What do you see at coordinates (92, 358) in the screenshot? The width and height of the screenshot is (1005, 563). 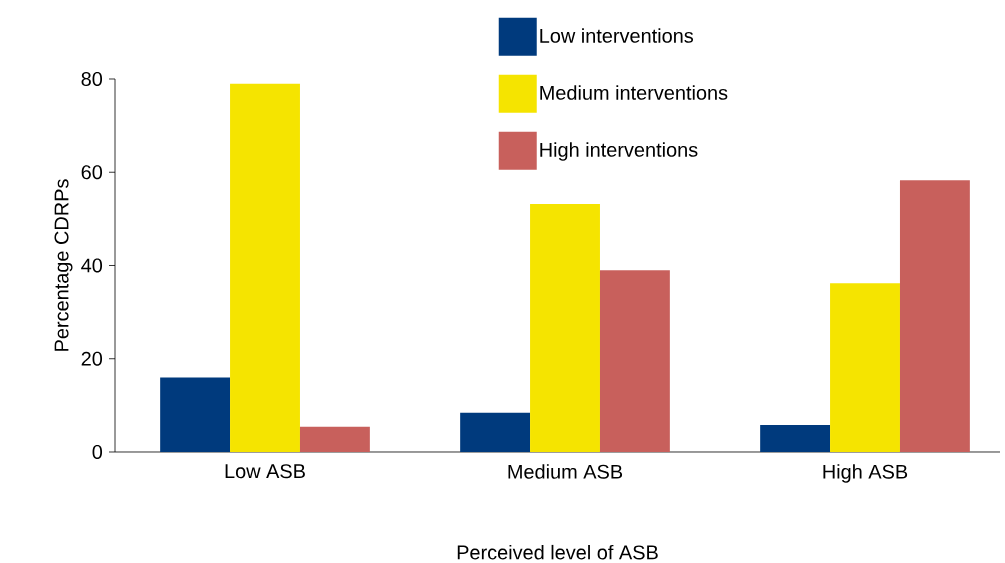 I see `y-tick-label: 20` at bounding box center [92, 358].